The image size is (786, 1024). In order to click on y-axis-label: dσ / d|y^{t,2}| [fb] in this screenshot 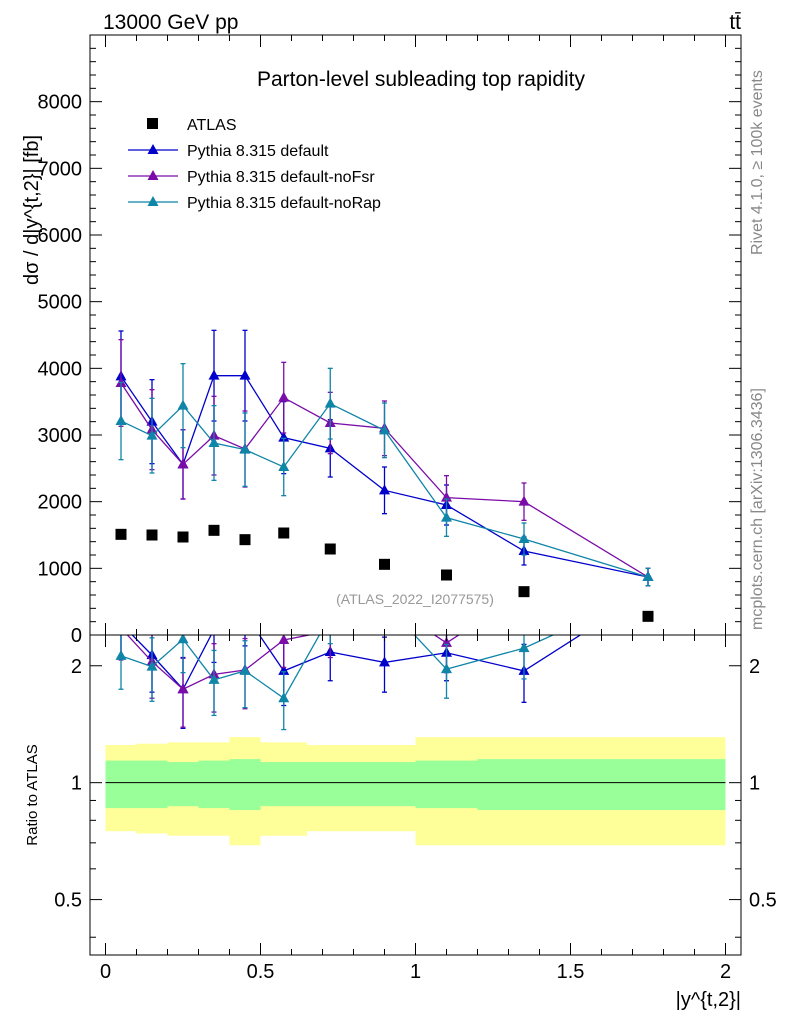, I will do `click(32, 210)`.